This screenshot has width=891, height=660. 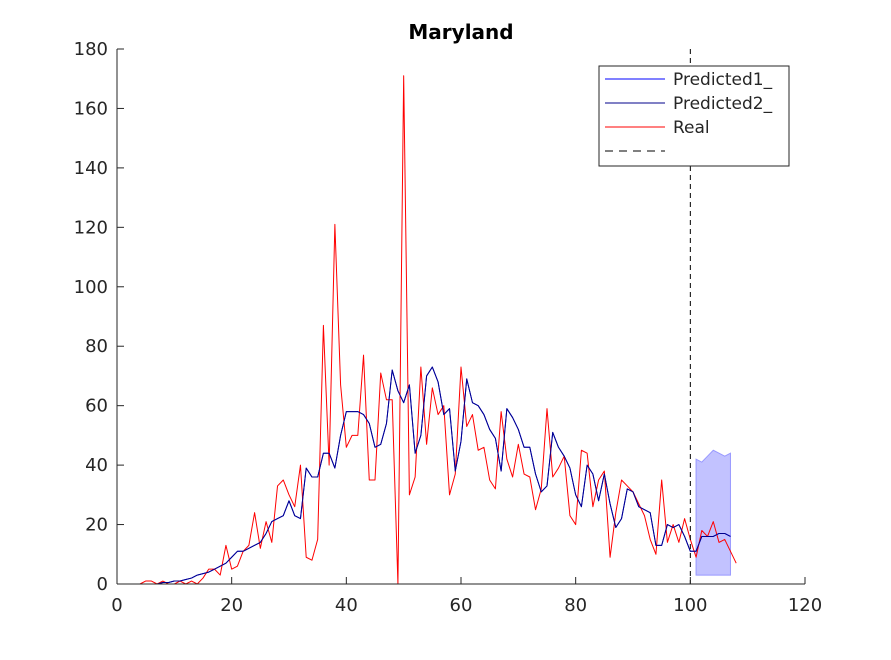 I want to click on legend-box, so click(x=694, y=116).